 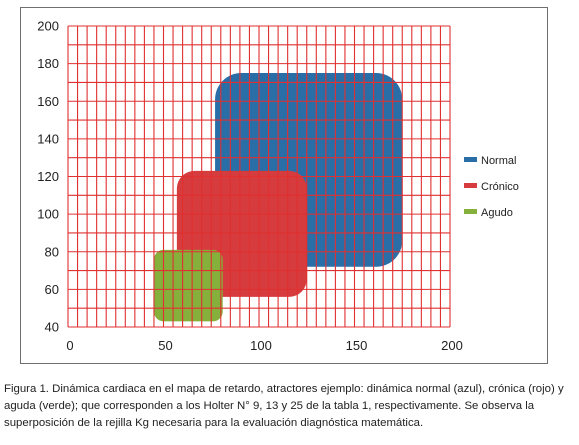 What do you see at coordinates (452, 345) in the screenshot?
I see `x-tick-label: 200` at bounding box center [452, 345].